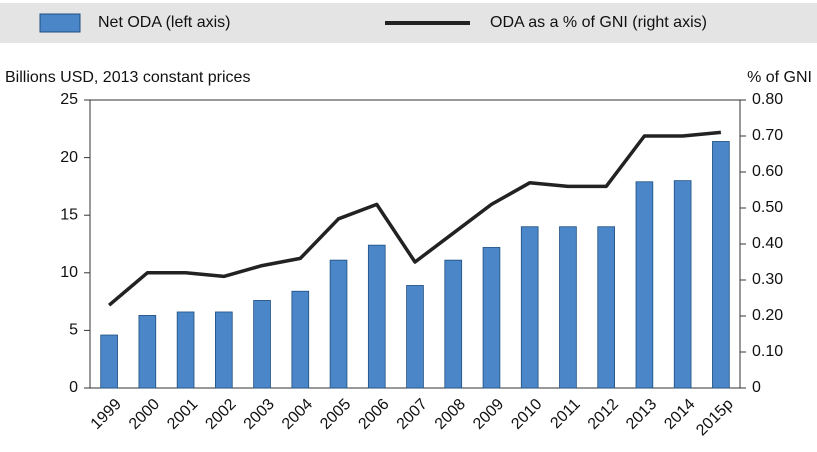 The height and width of the screenshot is (452, 817). I want to click on x-tick-label: 2006, so click(373, 414).